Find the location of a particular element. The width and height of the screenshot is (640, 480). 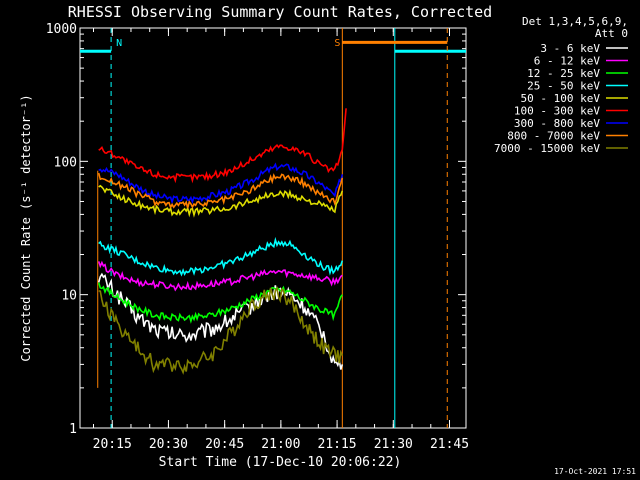

y-axis-label: Corrected Count Rate (s⁻¹ detector⁻¹) is located at coordinates (26, 227).